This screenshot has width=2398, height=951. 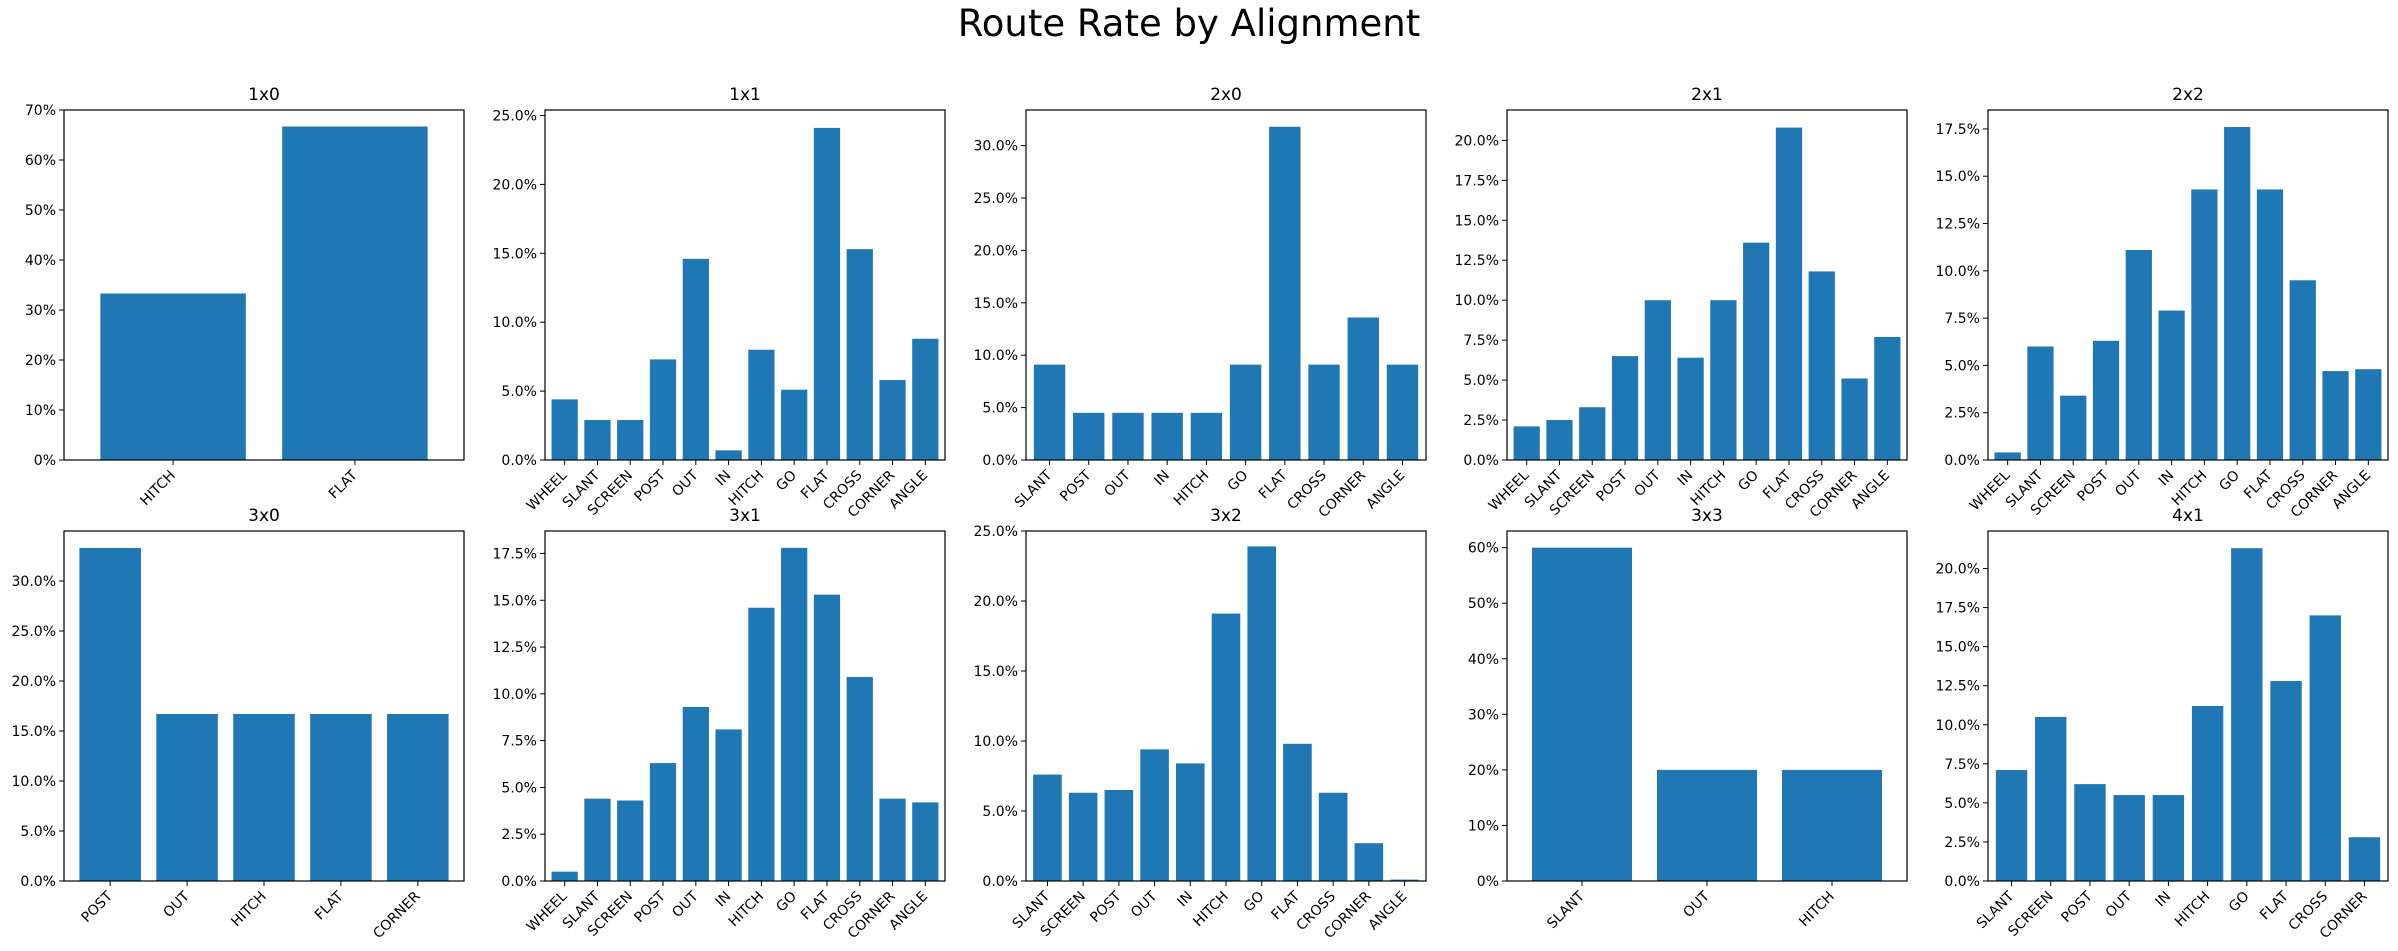 I want to click on panel-title: 1x1, so click(x=745, y=95).